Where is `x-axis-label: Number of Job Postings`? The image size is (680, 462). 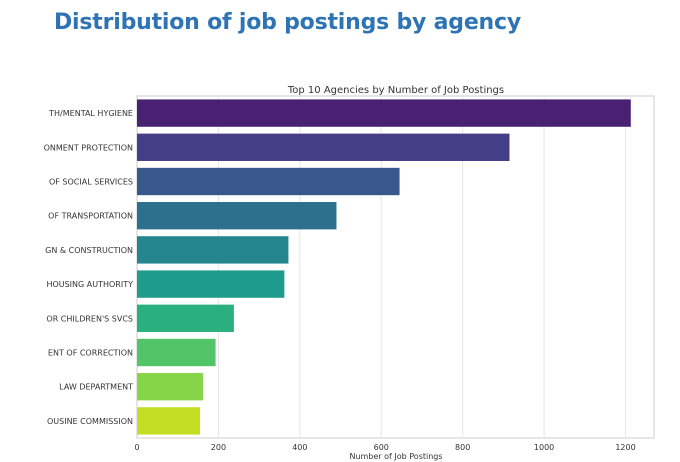 x-axis-label: Number of Job Postings is located at coordinates (395, 456).